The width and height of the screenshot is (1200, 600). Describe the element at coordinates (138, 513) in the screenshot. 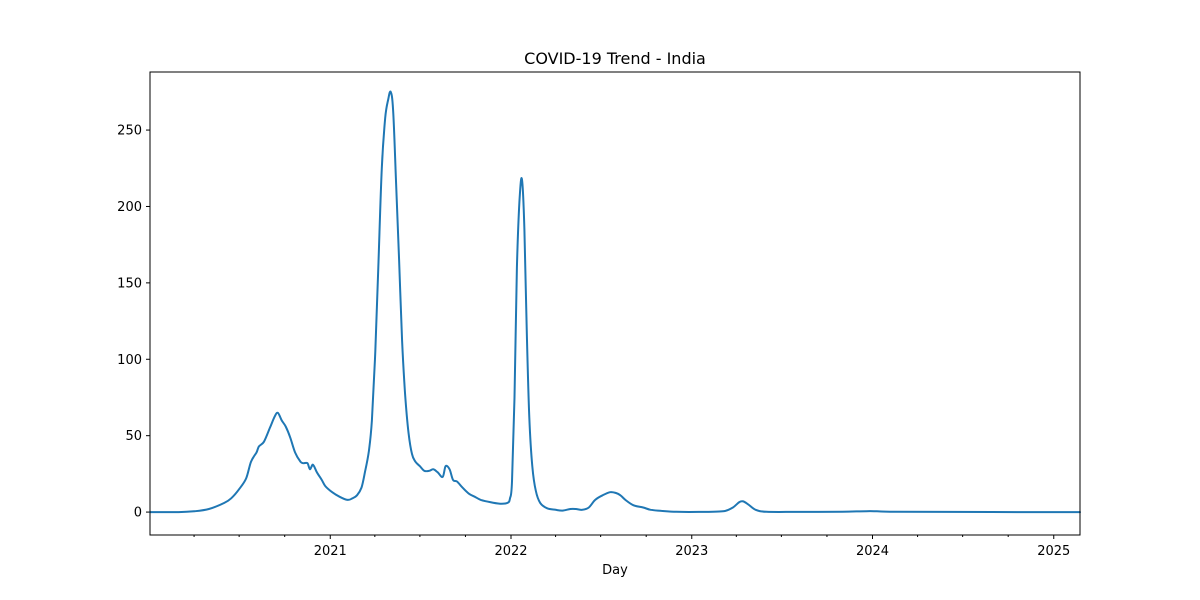

I see `y-tick-label: 0` at that location.